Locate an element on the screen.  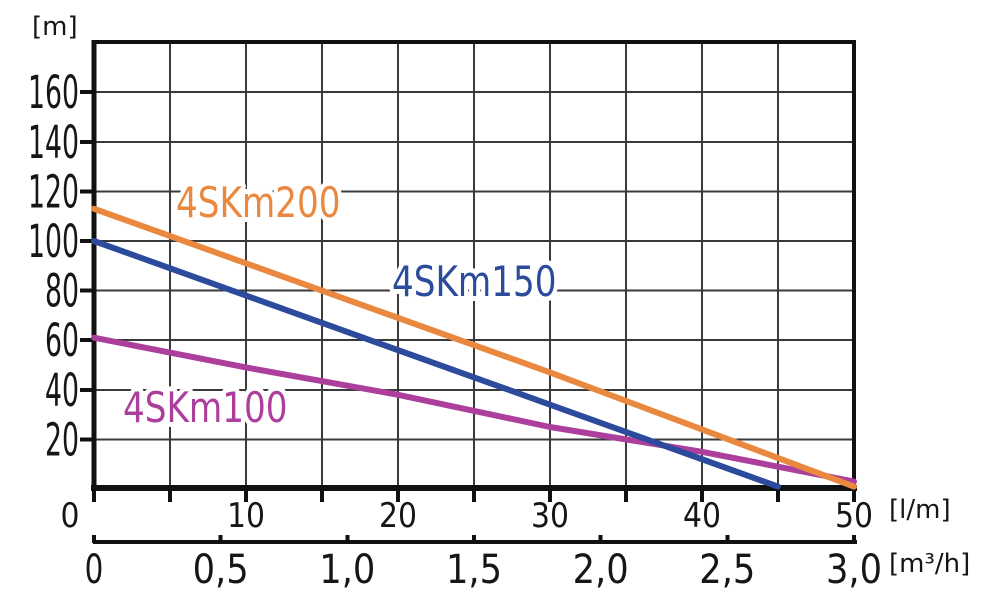
secondary-axis-tick-label-3: 1,5 is located at coordinates (474, 570).